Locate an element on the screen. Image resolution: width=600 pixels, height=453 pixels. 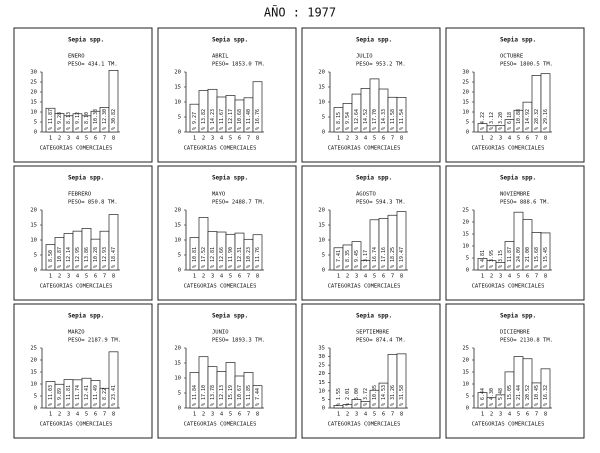
value-label: % 8.13 is located at coordinates (69, 121).